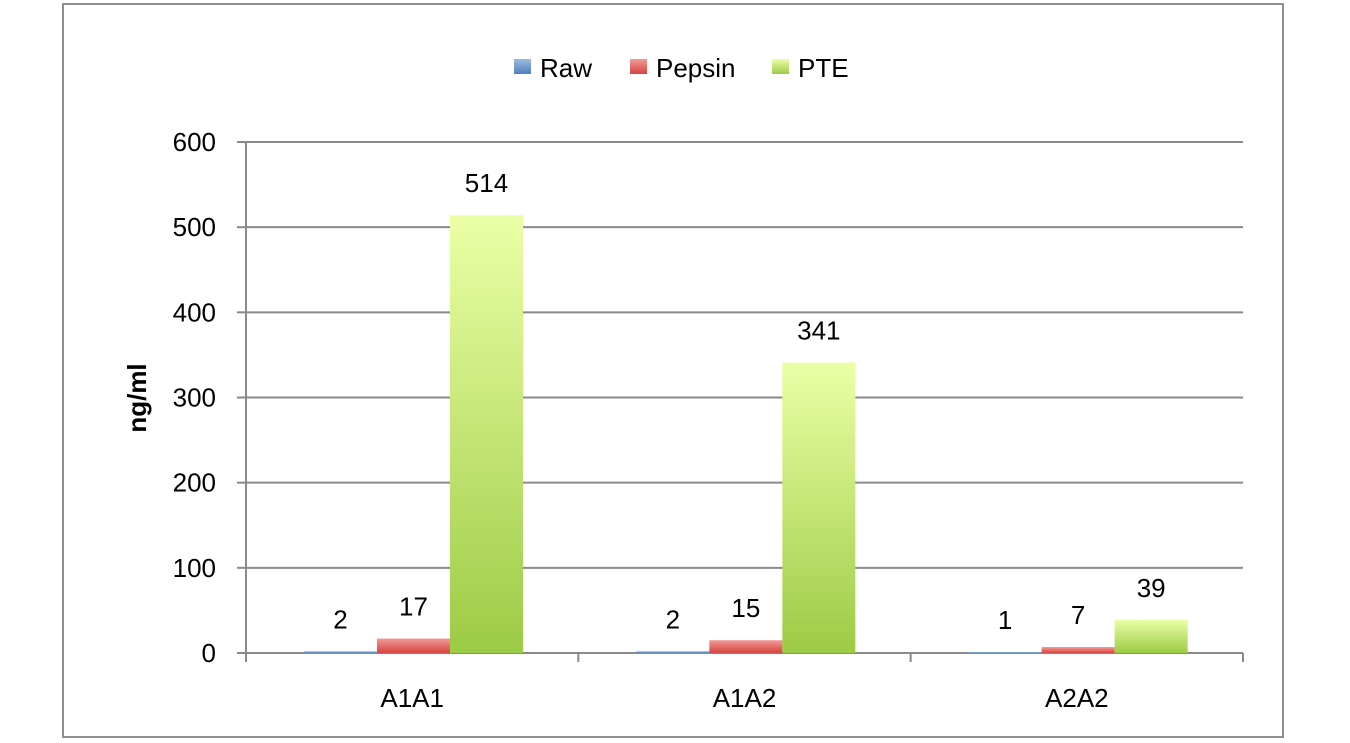 The height and width of the screenshot is (743, 1350). I want to click on legend-label-pepsin: Pepsin, so click(696, 68).